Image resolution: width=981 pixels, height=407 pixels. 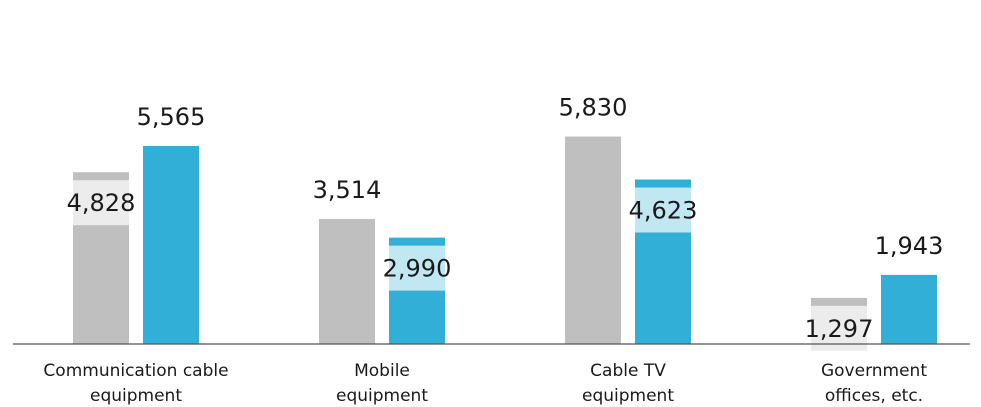 What do you see at coordinates (171, 117) in the screenshot?
I see `value-label: 5,565` at bounding box center [171, 117].